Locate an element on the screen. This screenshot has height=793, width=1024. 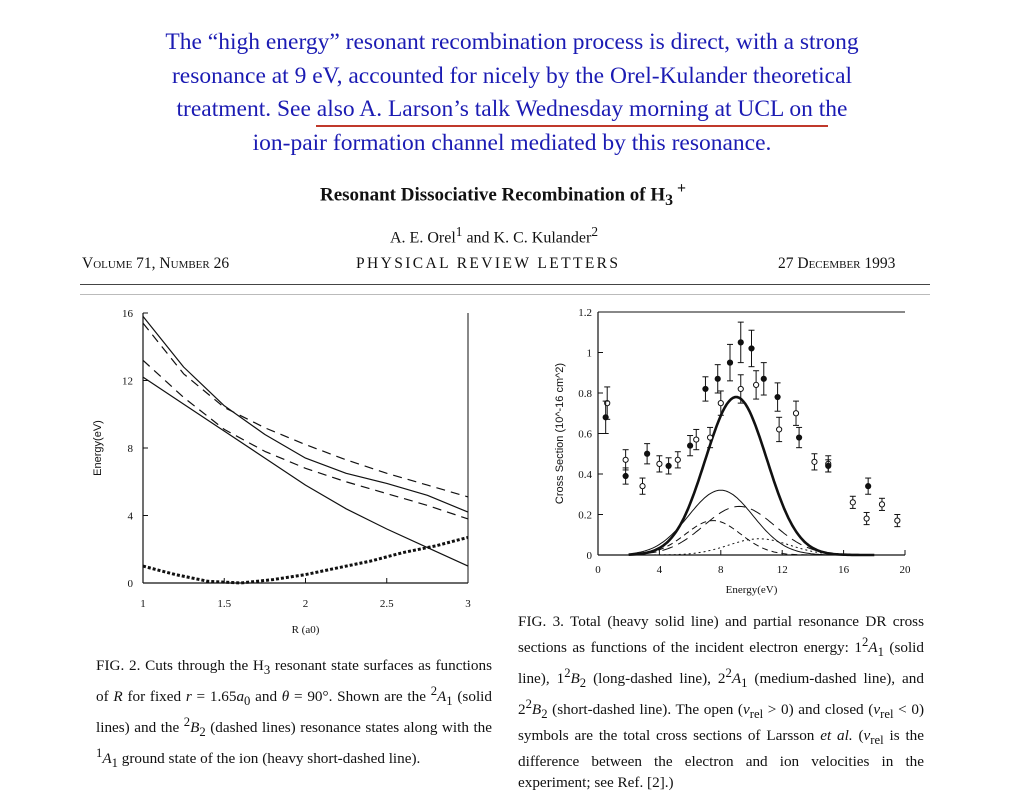
fig3-cap-b-sup: 2 is located at coordinates (567, 673).